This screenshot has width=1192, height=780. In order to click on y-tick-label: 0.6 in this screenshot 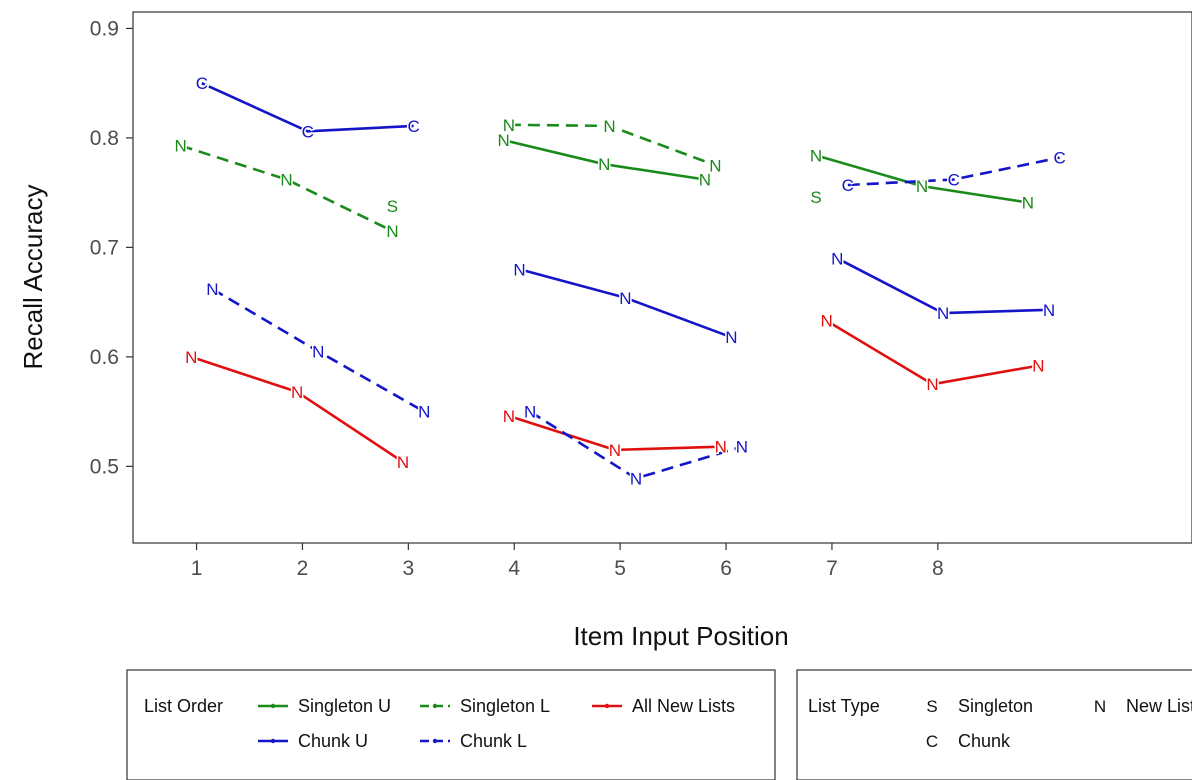, I will do `click(104, 357)`.